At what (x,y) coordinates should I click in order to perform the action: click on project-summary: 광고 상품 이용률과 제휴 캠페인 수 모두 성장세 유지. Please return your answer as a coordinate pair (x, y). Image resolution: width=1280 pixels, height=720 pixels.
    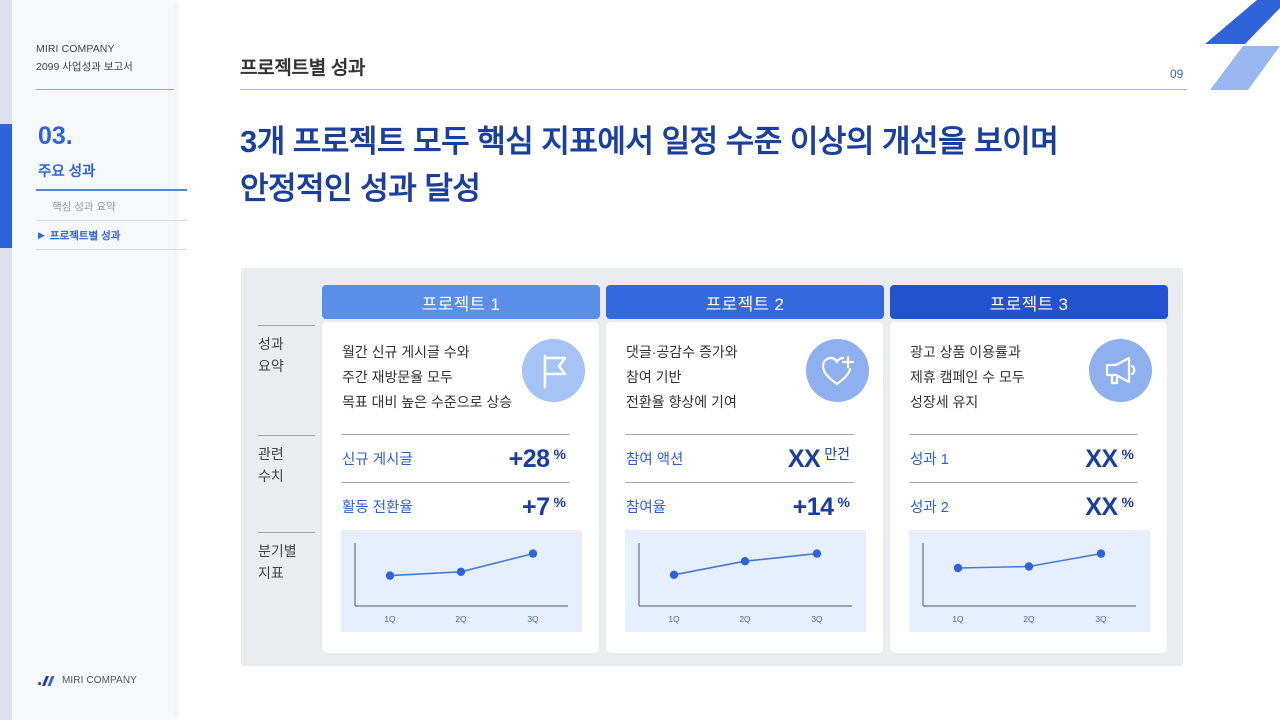
    Looking at the image, I should click on (967, 377).